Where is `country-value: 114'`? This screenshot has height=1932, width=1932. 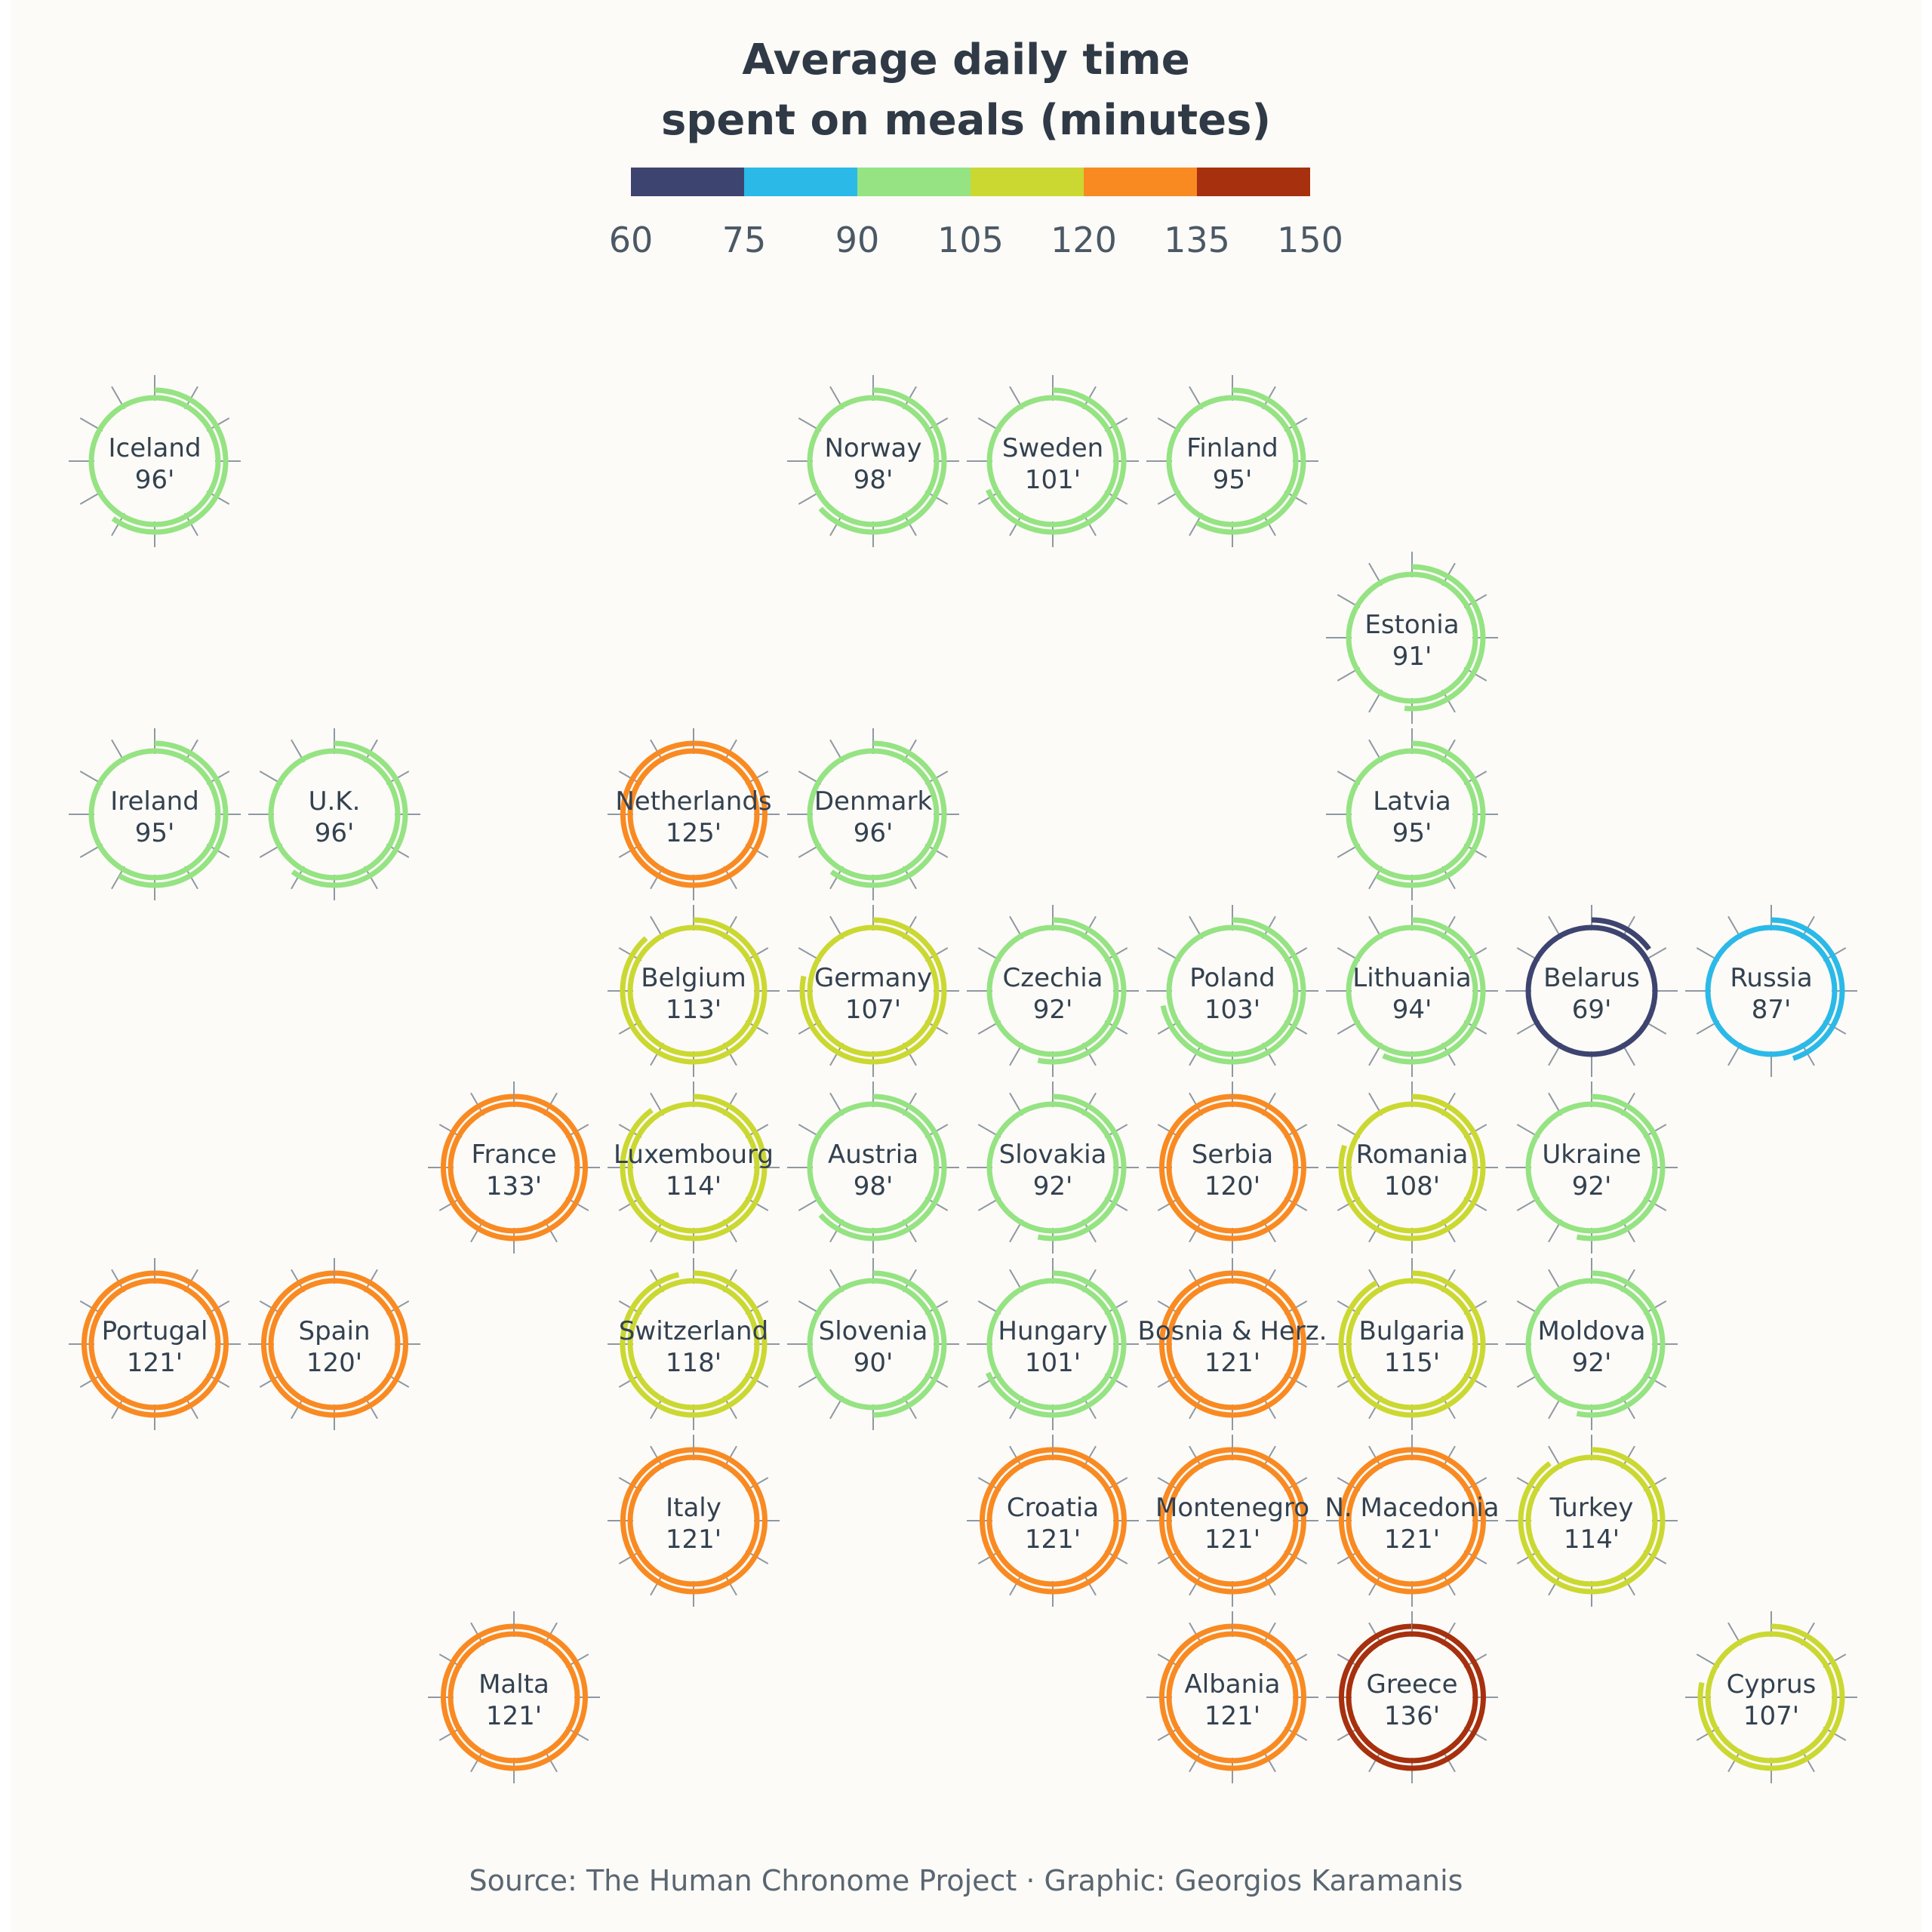 country-value: 114' is located at coordinates (693, 1186).